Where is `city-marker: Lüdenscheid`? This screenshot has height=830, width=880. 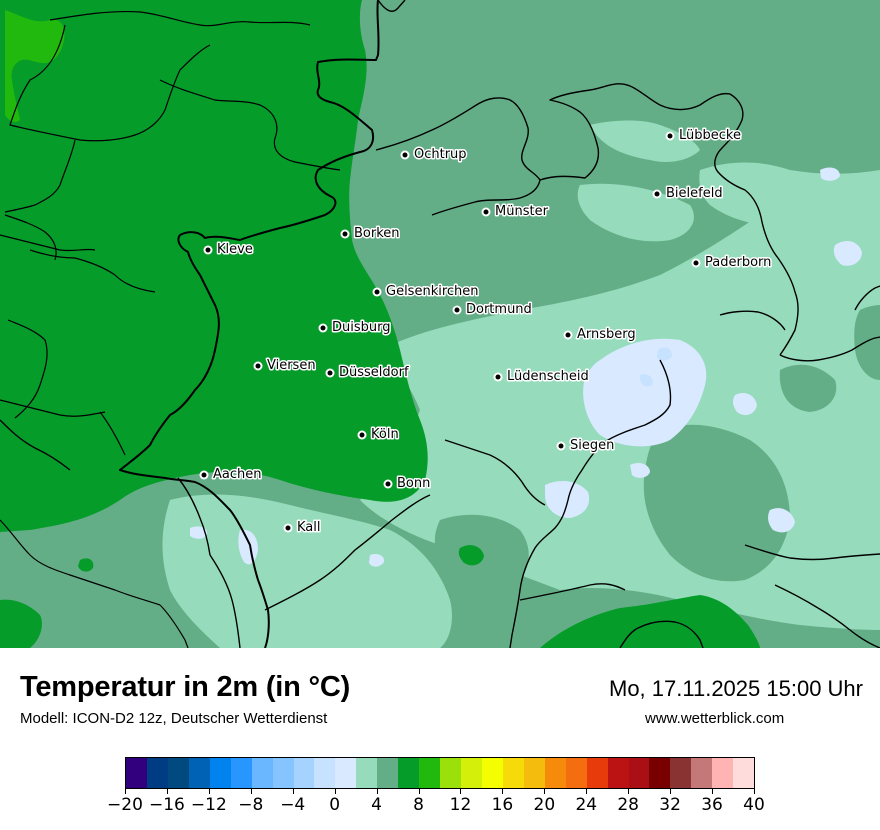
city-marker: Lüdenscheid is located at coordinates (541, 377).